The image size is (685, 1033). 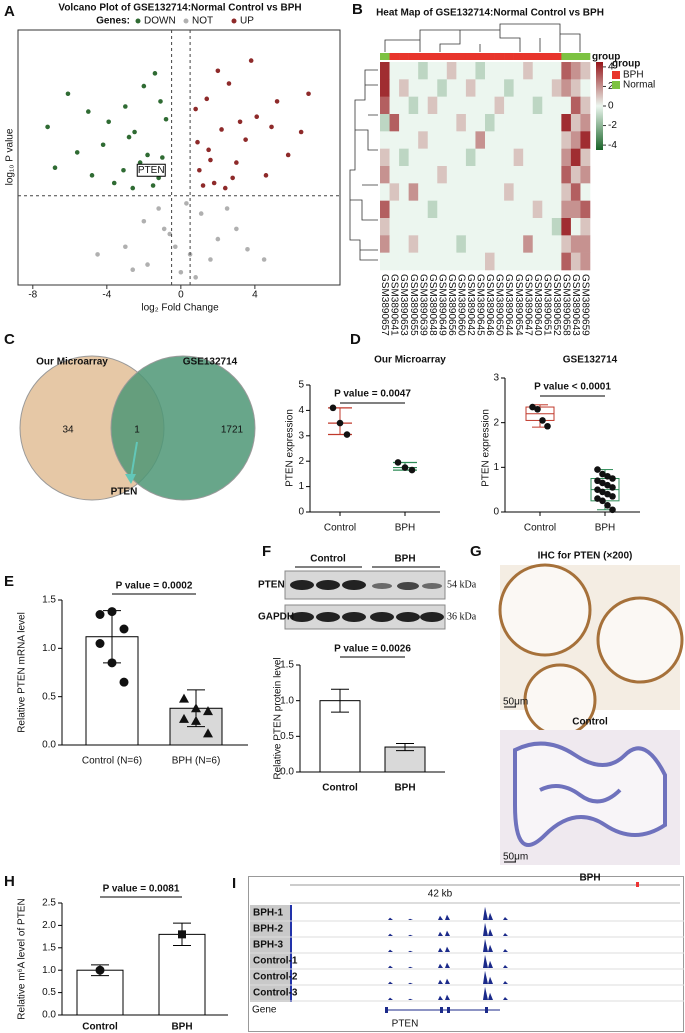 I want to click on y-axis-label: log₁₀ P value, so click(x=10, y=156).